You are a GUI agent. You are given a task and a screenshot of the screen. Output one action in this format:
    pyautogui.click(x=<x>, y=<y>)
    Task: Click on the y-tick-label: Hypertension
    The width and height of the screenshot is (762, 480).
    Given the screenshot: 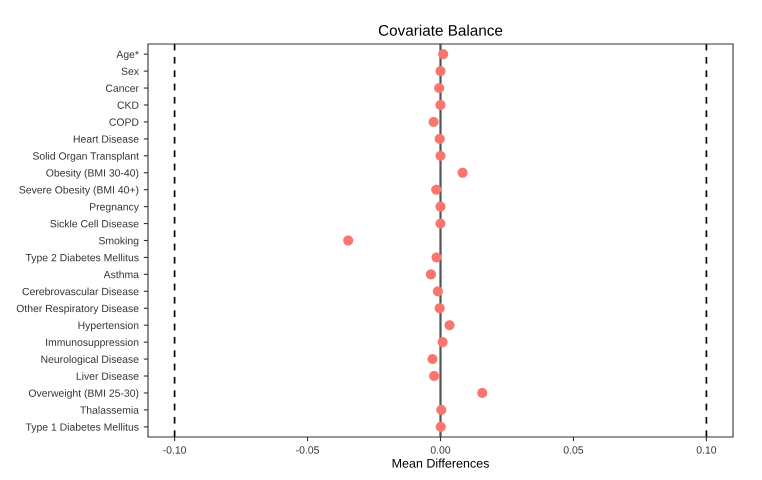 What is the action you would take?
    pyautogui.click(x=108, y=326)
    